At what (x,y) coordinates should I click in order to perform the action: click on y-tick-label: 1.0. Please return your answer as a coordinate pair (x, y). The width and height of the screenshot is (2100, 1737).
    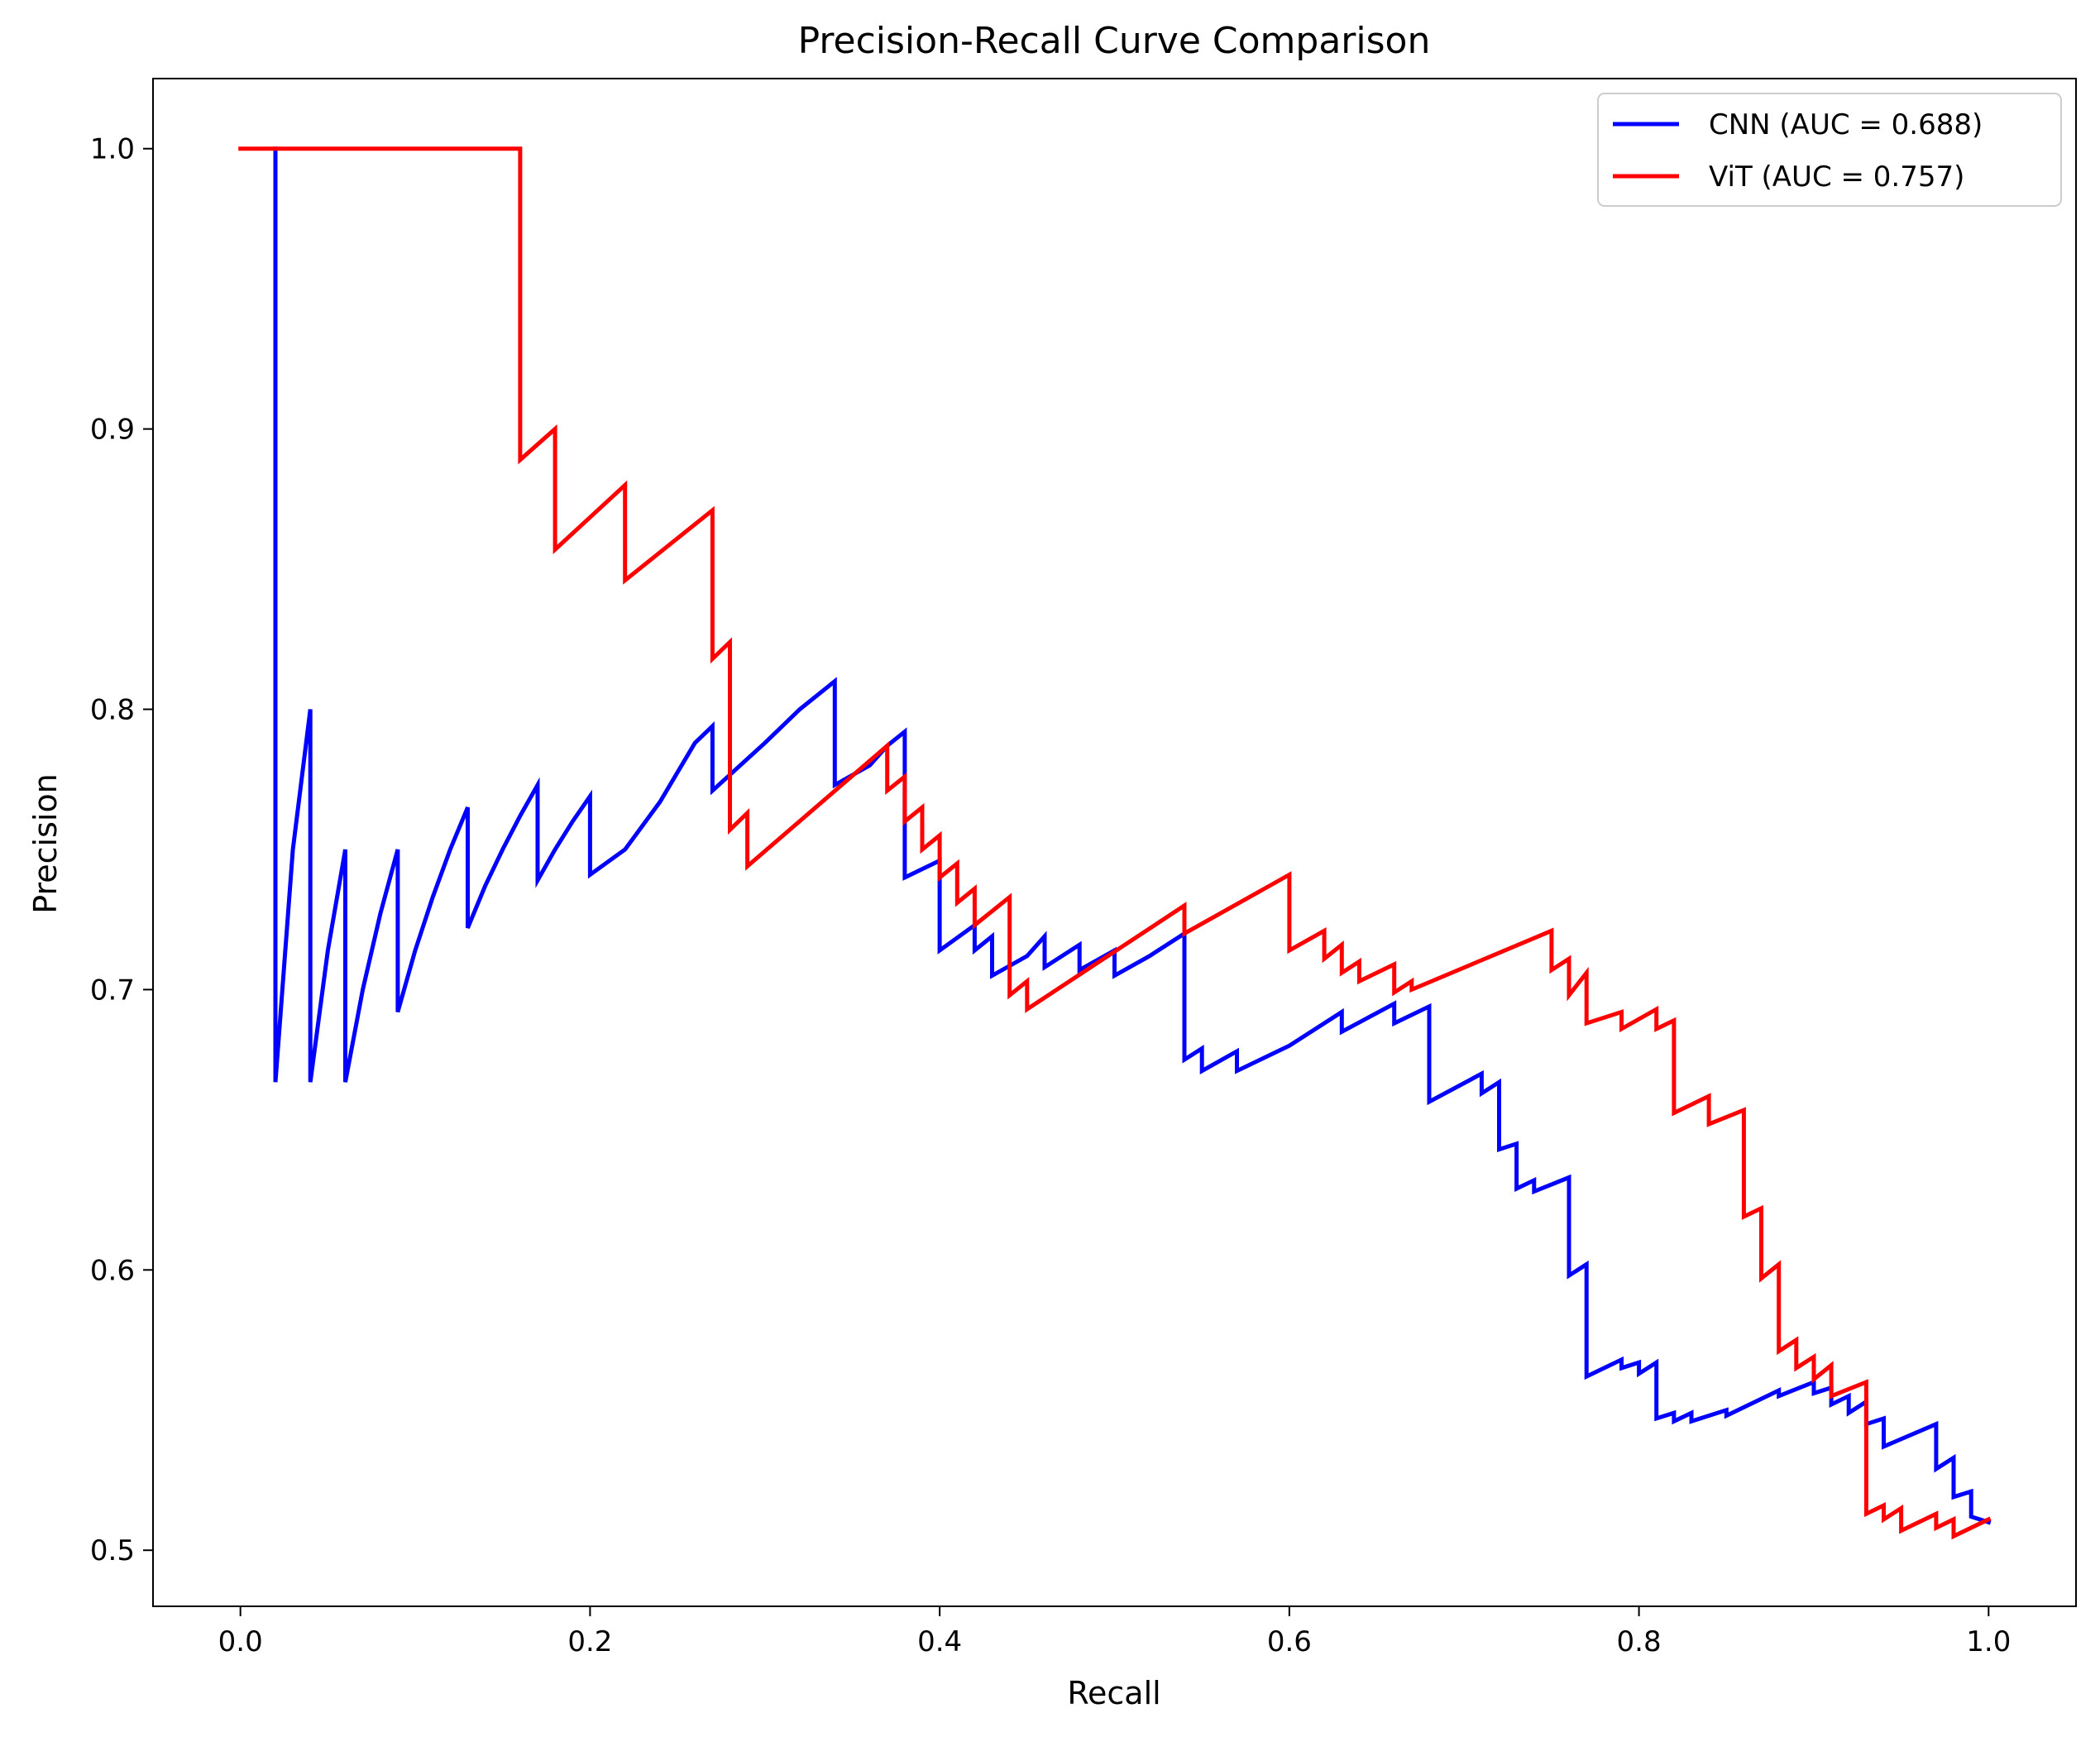
    Looking at the image, I should click on (113, 149).